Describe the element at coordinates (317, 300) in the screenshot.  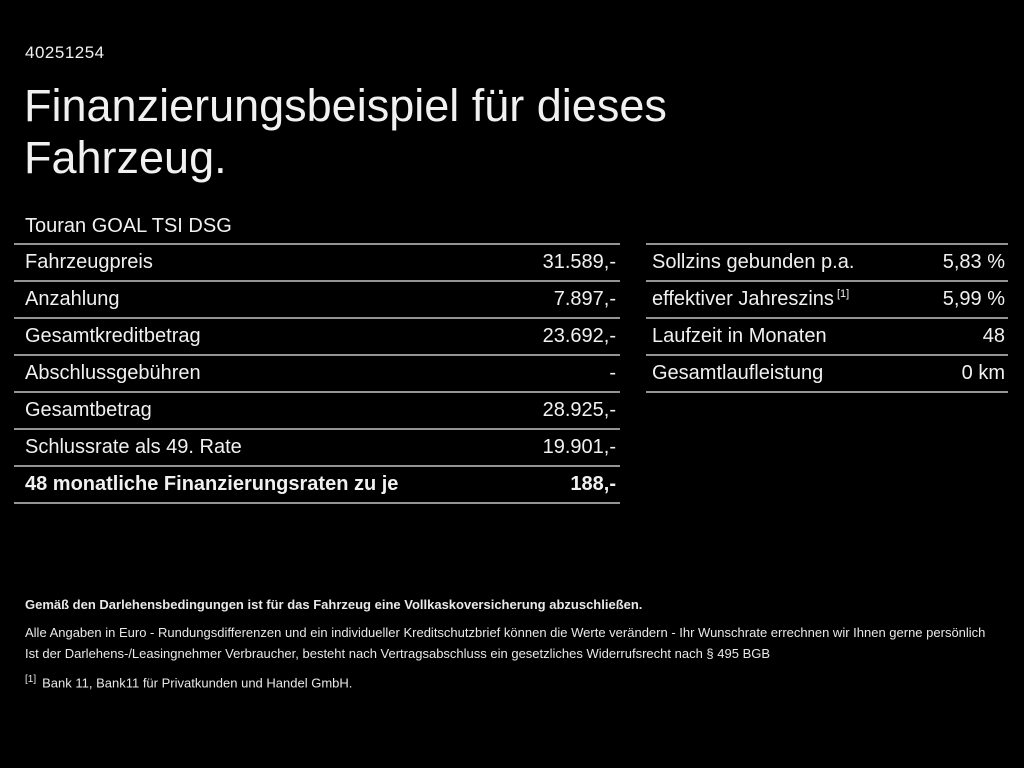
I see `table-row: Anzahlung 7.897,-` at that location.